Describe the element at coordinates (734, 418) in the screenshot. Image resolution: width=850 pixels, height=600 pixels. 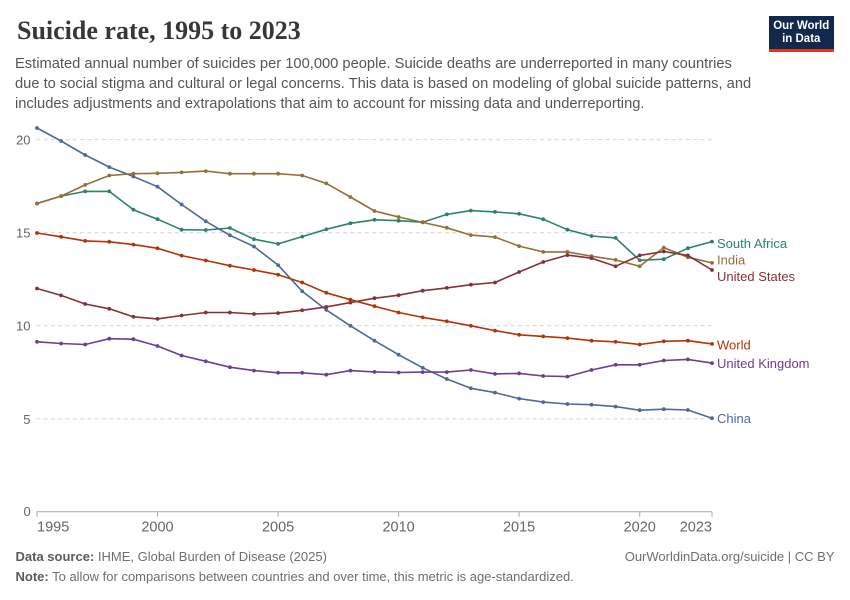
I see `svg-text: China` at that location.